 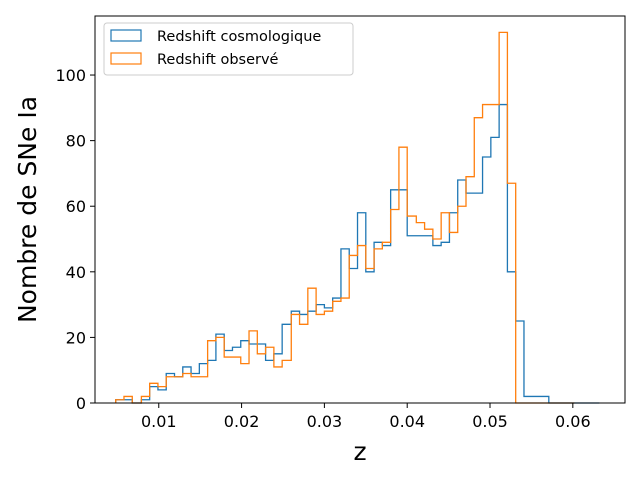 What do you see at coordinates (325, 421) in the screenshot?
I see `x-tick-label: 0.03` at bounding box center [325, 421].